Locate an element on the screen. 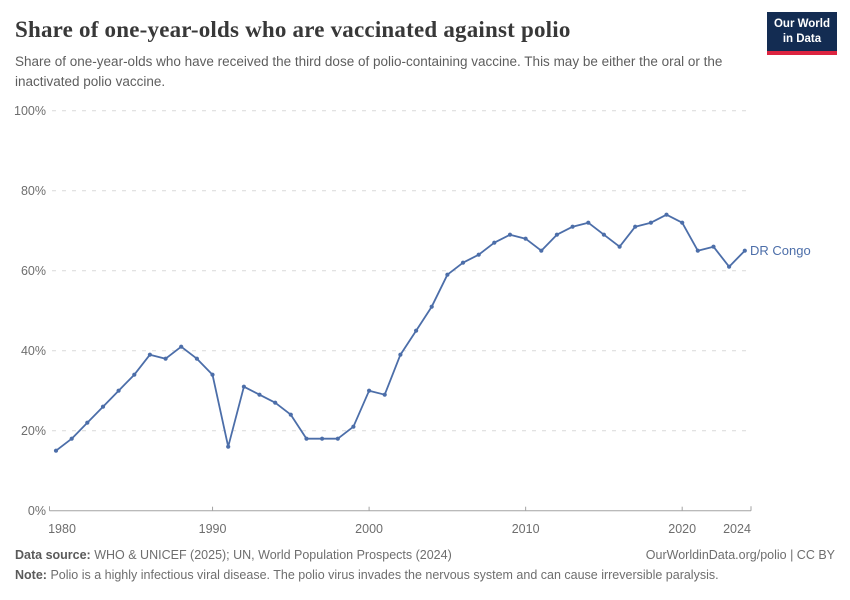  x-axis-label: 1990 is located at coordinates (213, 529).